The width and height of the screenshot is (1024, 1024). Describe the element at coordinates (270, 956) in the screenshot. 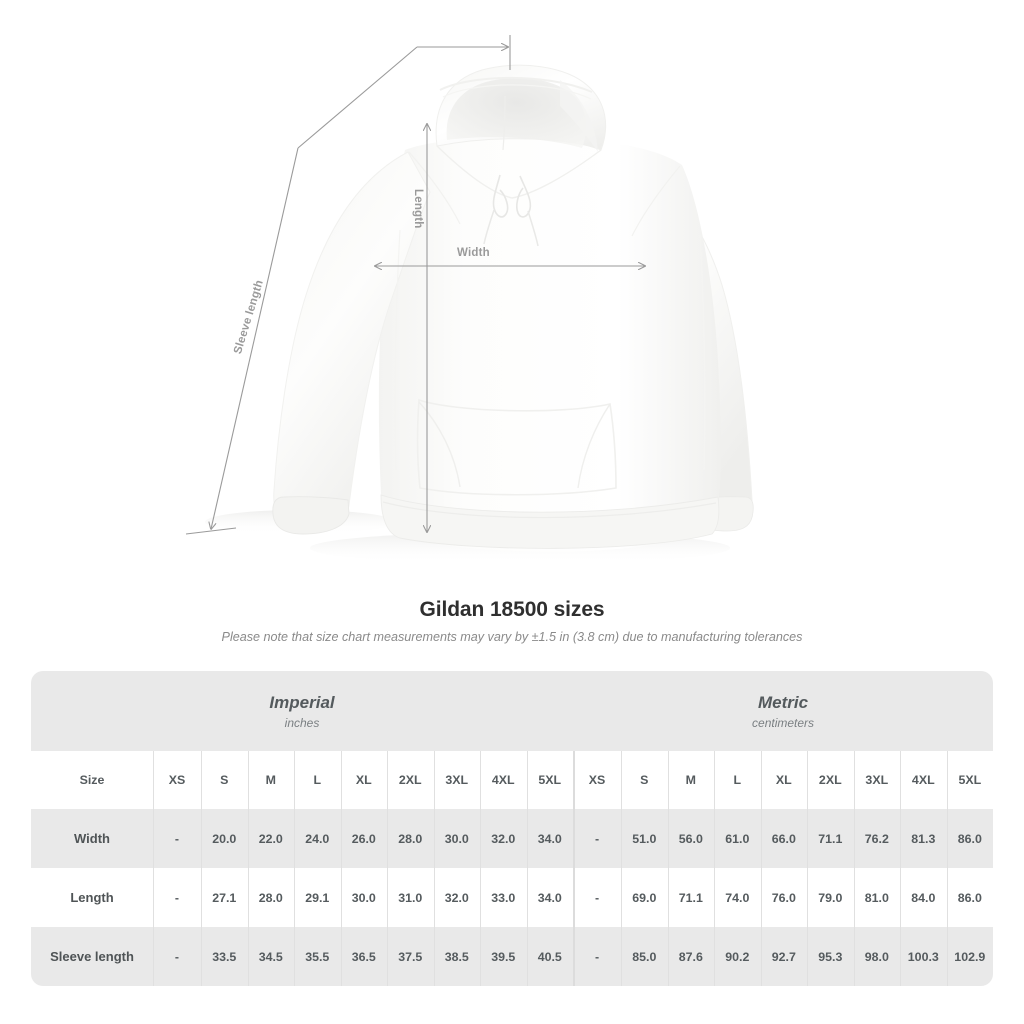

I see `cell-imperial-sleeve-length-m: 34.5` at that location.